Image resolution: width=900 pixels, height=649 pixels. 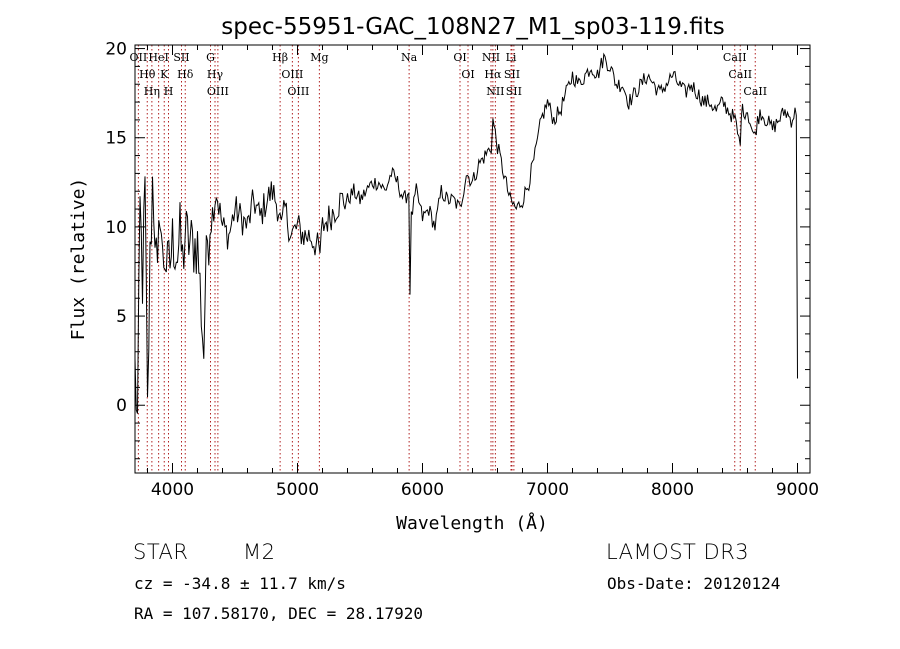 What do you see at coordinates (467, 74) in the screenshot?
I see `line-label-oi-17: OI` at bounding box center [467, 74].